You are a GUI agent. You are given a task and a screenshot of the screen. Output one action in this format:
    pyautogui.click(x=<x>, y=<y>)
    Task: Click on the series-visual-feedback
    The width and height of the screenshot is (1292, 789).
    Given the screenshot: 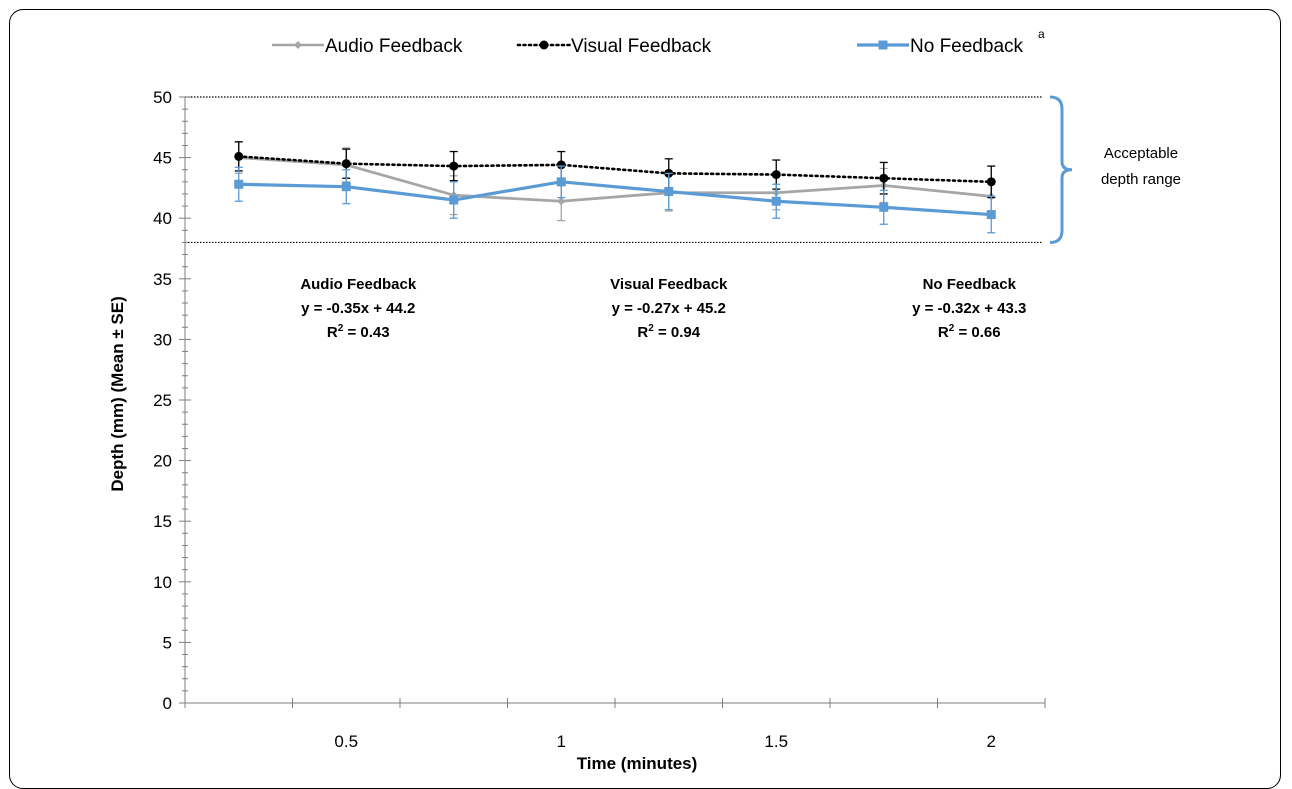 What is the action you would take?
    pyautogui.click(x=615, y=170)
    